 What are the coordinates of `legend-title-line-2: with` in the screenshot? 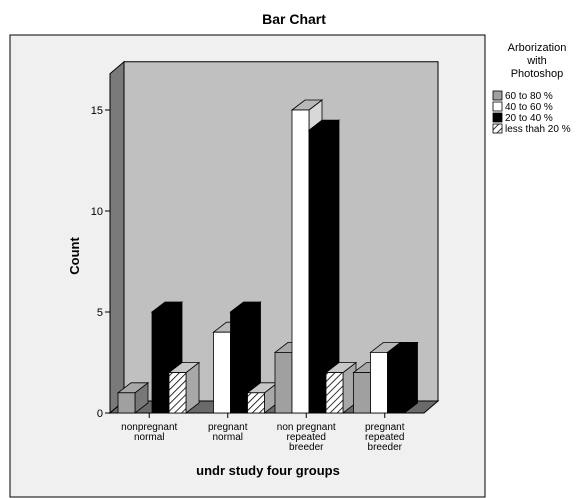 It's located at (536, 61).